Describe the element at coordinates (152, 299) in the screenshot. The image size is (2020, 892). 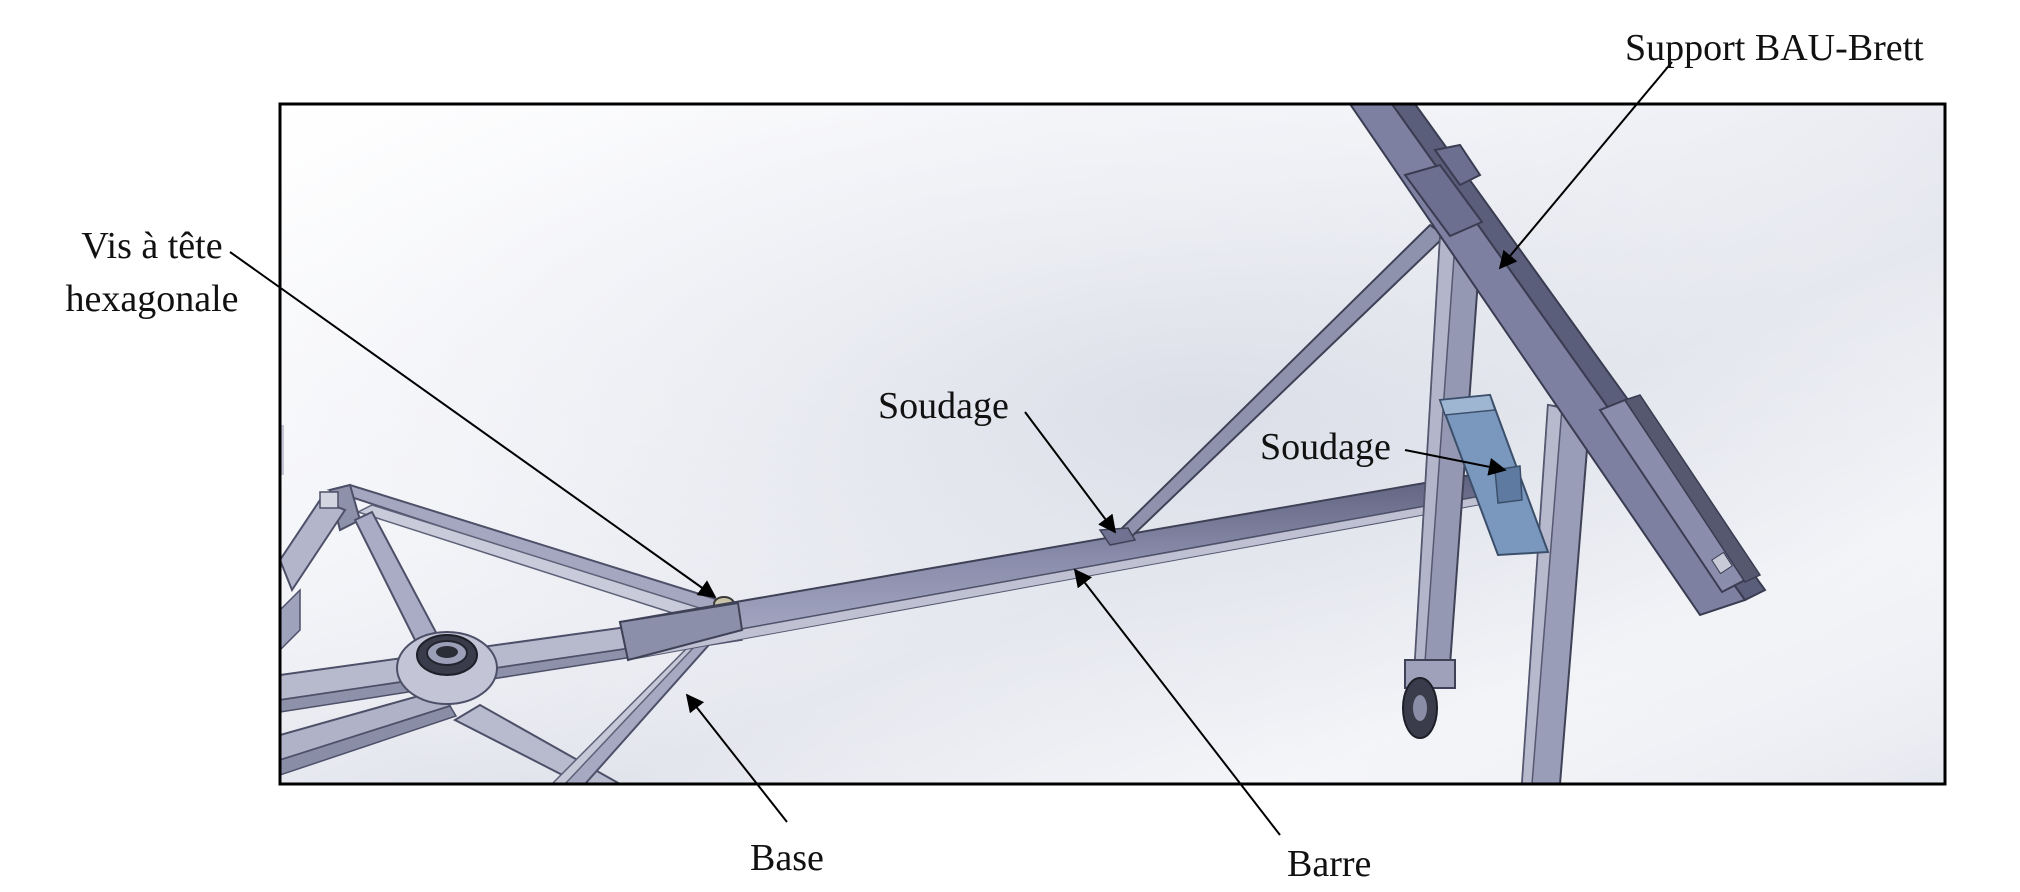
I see `label-vis-line2: hexagonale` at that location.